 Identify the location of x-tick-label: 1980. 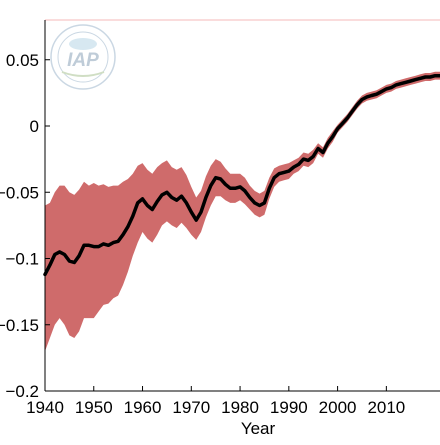
(240, 407).